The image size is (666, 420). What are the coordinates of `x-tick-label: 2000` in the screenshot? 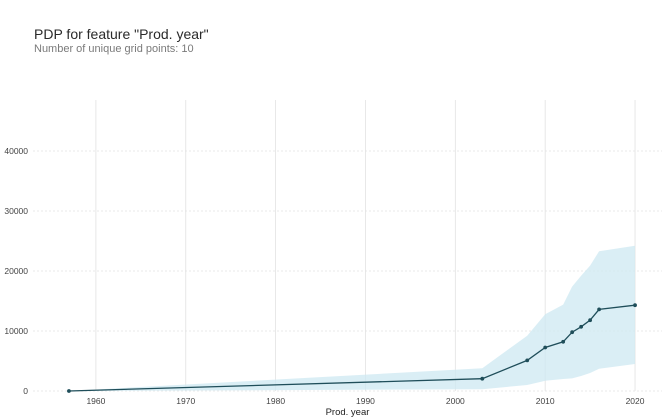 It's located at (455, 401).